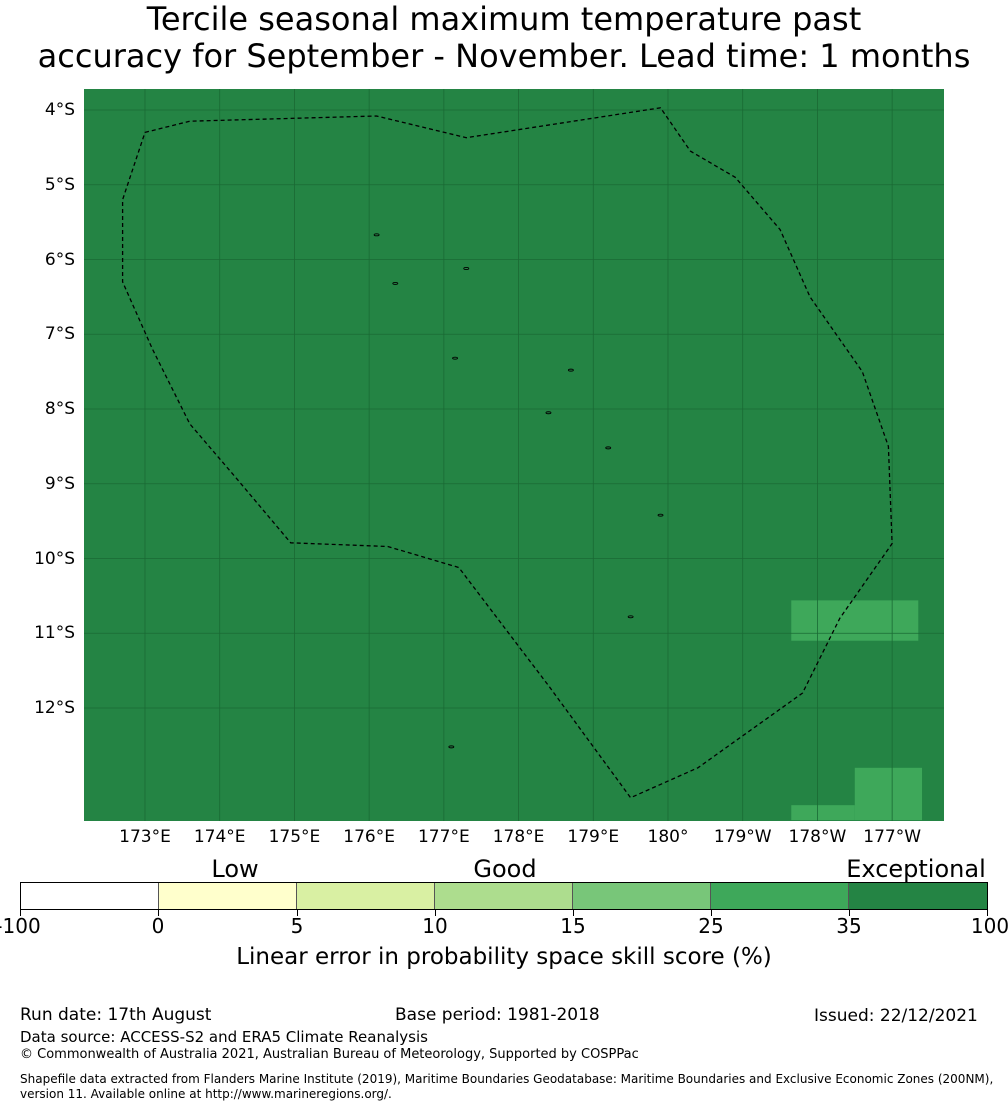 The image size is (1008, 1110). Describe the element at coordinates (892, 837) in the screenshot. I see `longitude-label: 177°W` at that location.